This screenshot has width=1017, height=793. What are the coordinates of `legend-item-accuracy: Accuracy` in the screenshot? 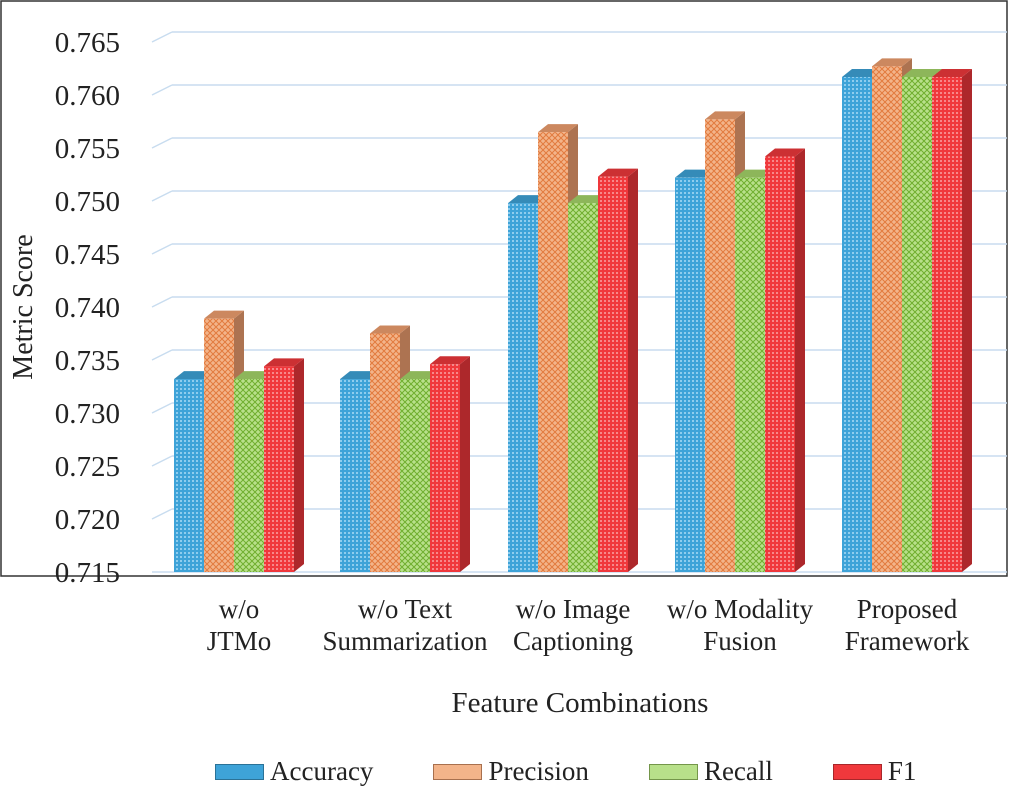 It's located at (294, 771).